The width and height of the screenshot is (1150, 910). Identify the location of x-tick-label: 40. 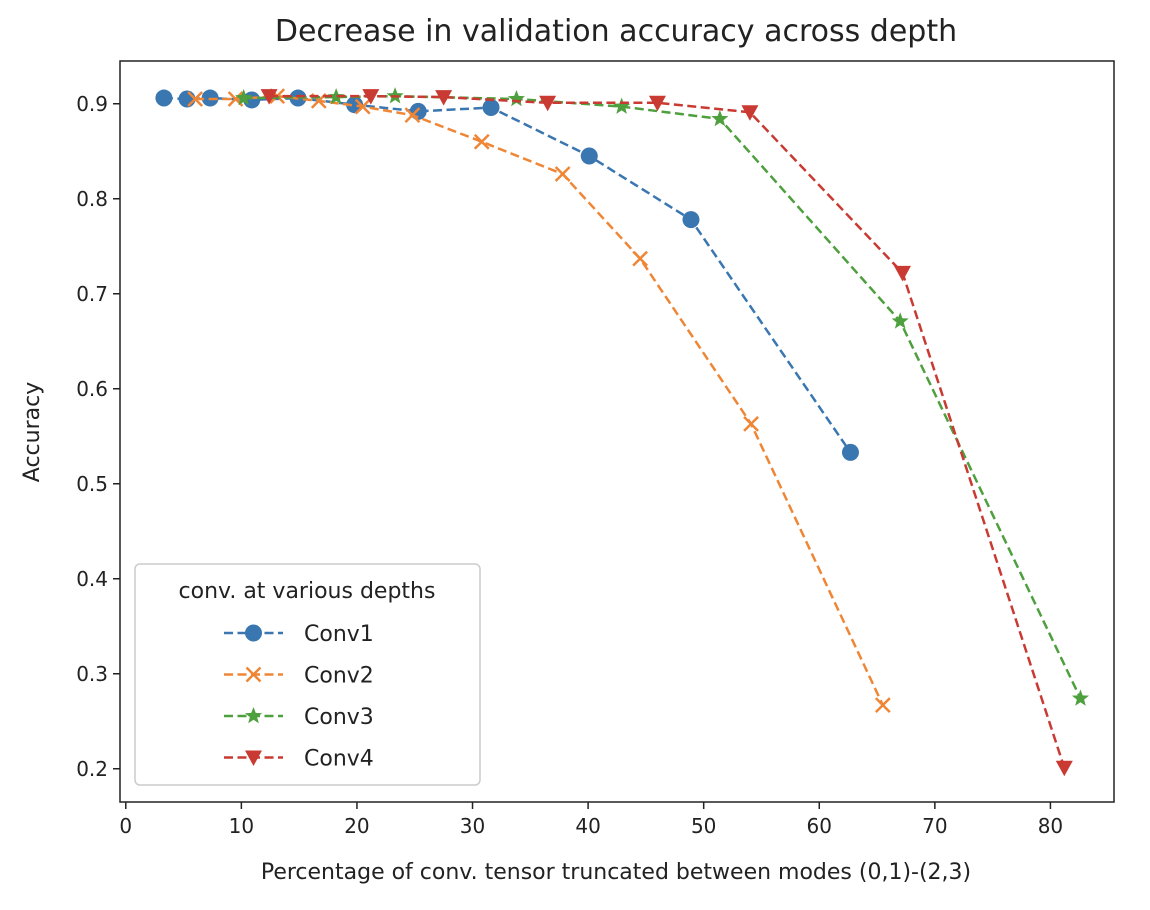
(587, 826).